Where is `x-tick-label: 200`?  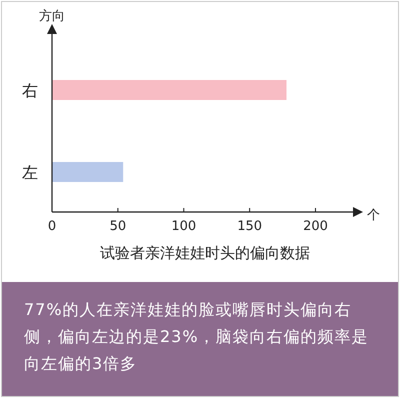
x-tick-label: 200 is located at coordinates (315, 226).